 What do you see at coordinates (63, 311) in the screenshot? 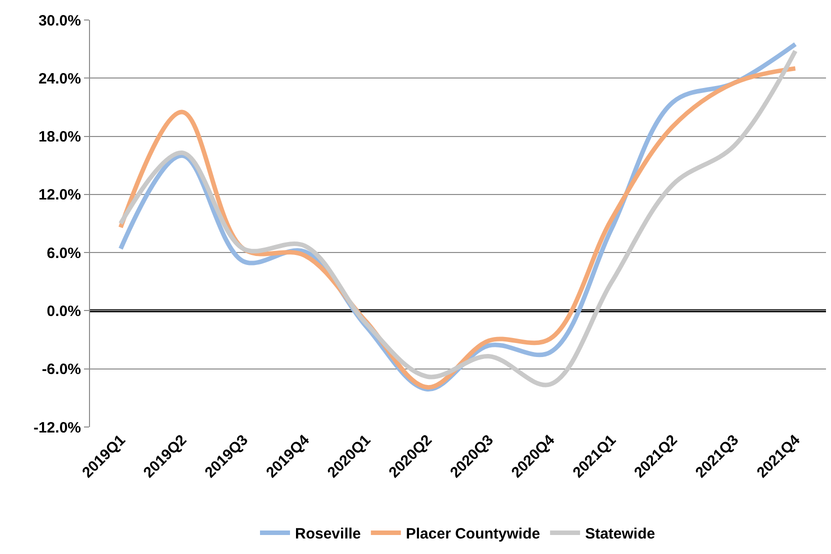
I see `y-tick-label: 0.0%` at bounding box center [63, 311].